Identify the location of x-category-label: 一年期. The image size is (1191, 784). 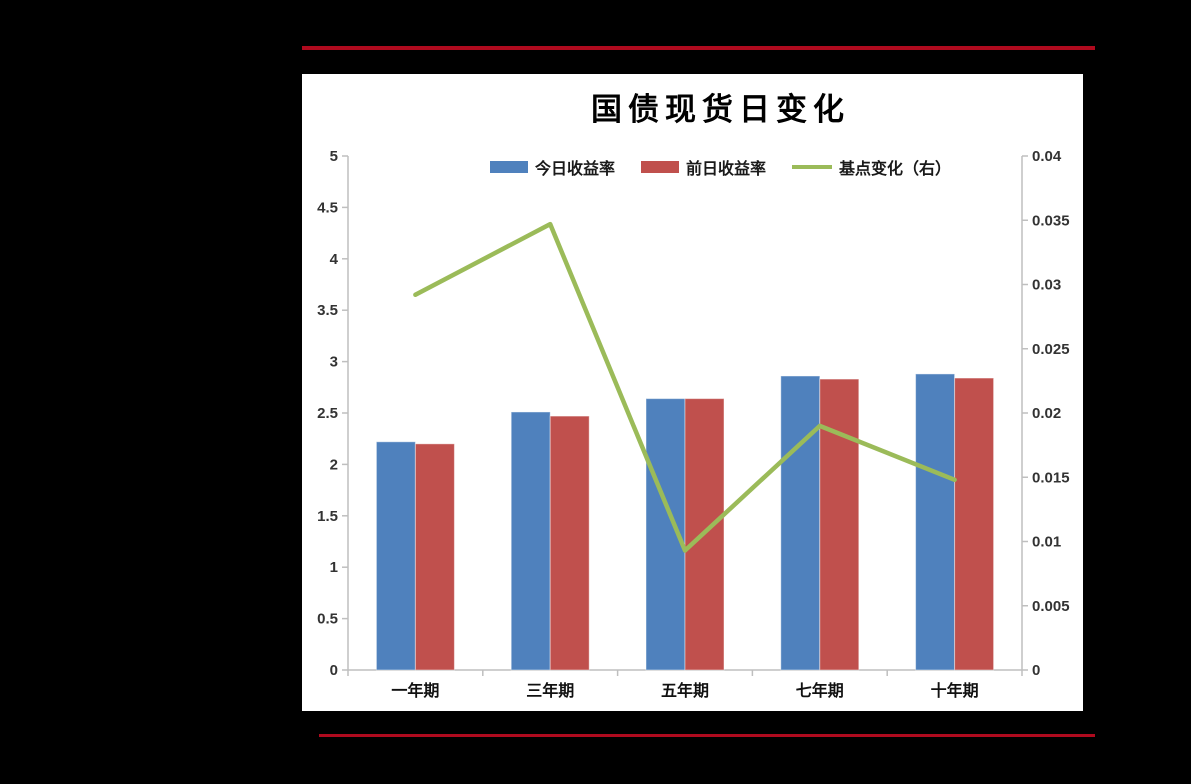
(415, 690).